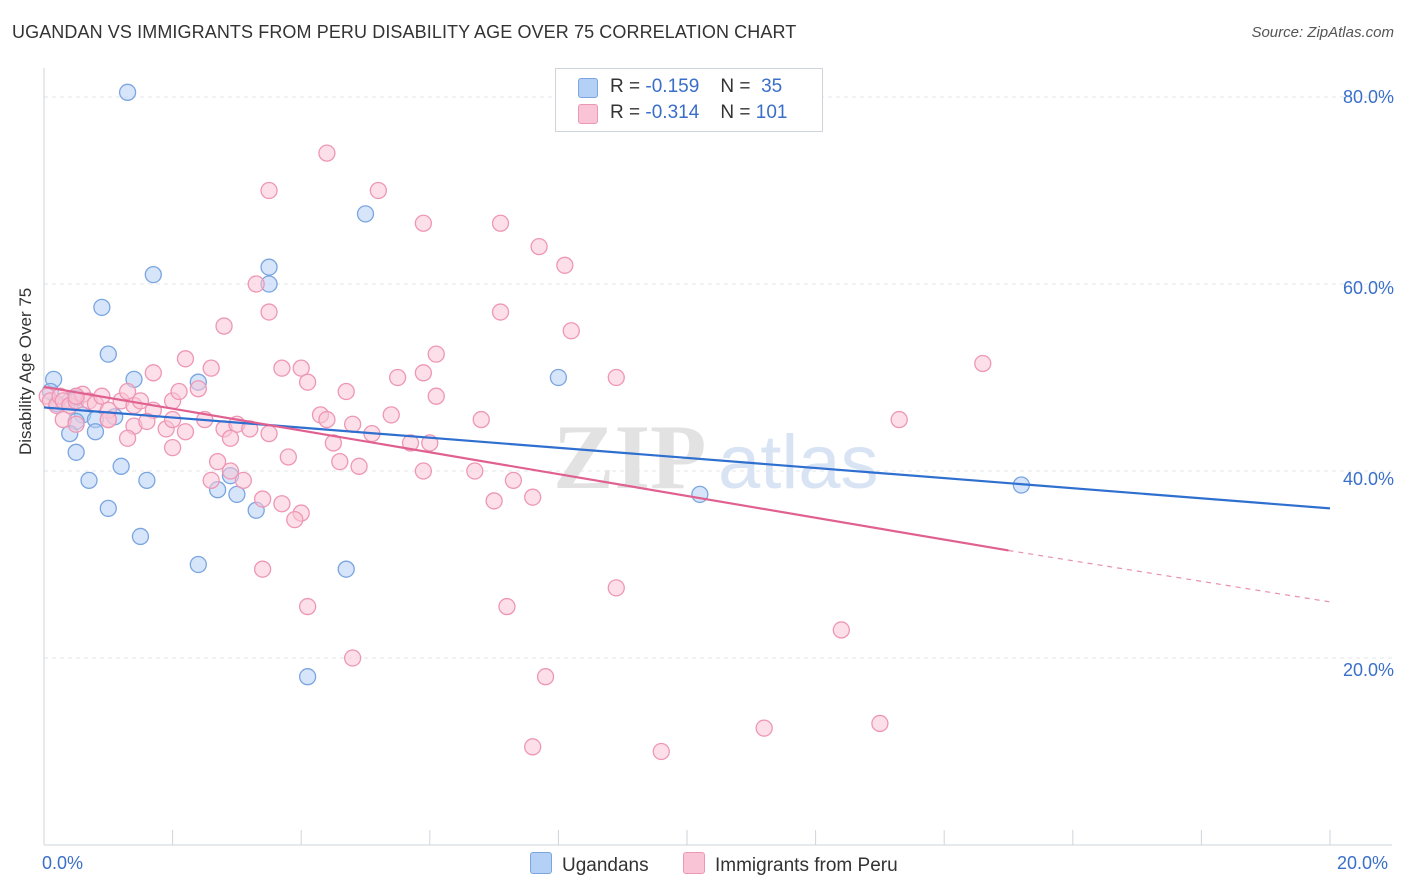 This screenshot has height=892, width=1406. What do you see at coordinates (588, 88) in the screenshot?
I see `legend-swatch-ugandans` at bounding box center [588, 88].